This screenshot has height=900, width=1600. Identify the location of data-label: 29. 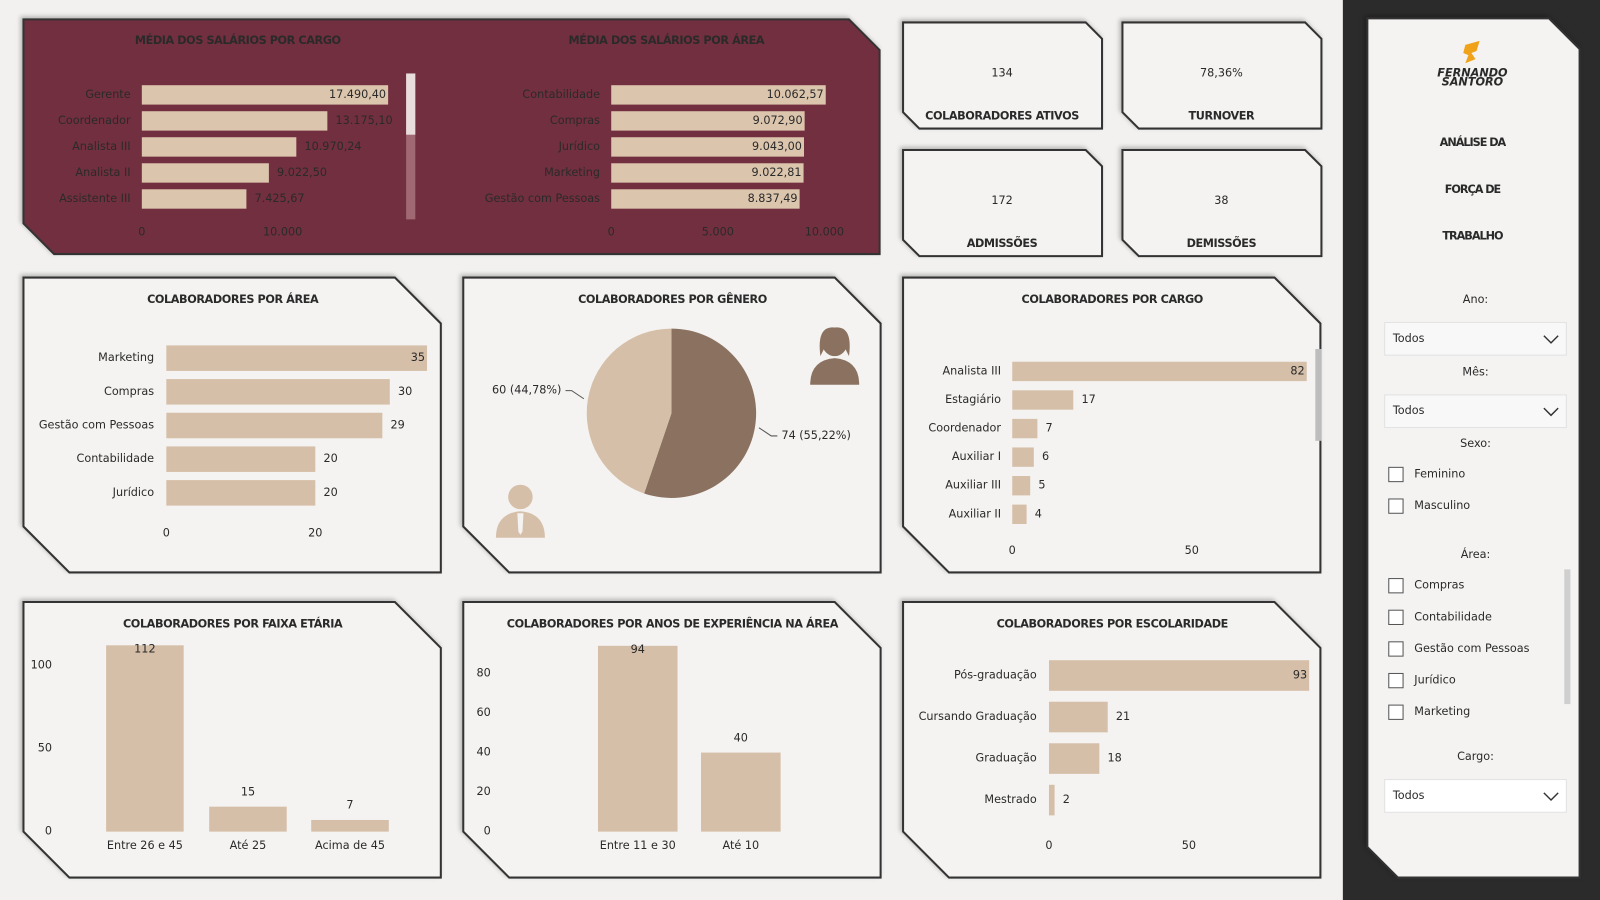
(398, 425).